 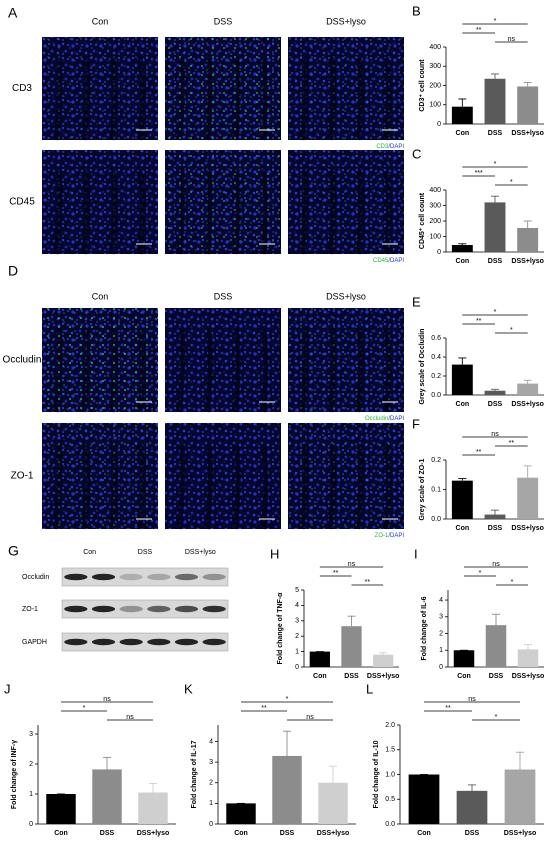 What do you see at coordinates (30, 609) in the screenshot?
I see `row-label: ZO-1` at bounding box center [30, 609].